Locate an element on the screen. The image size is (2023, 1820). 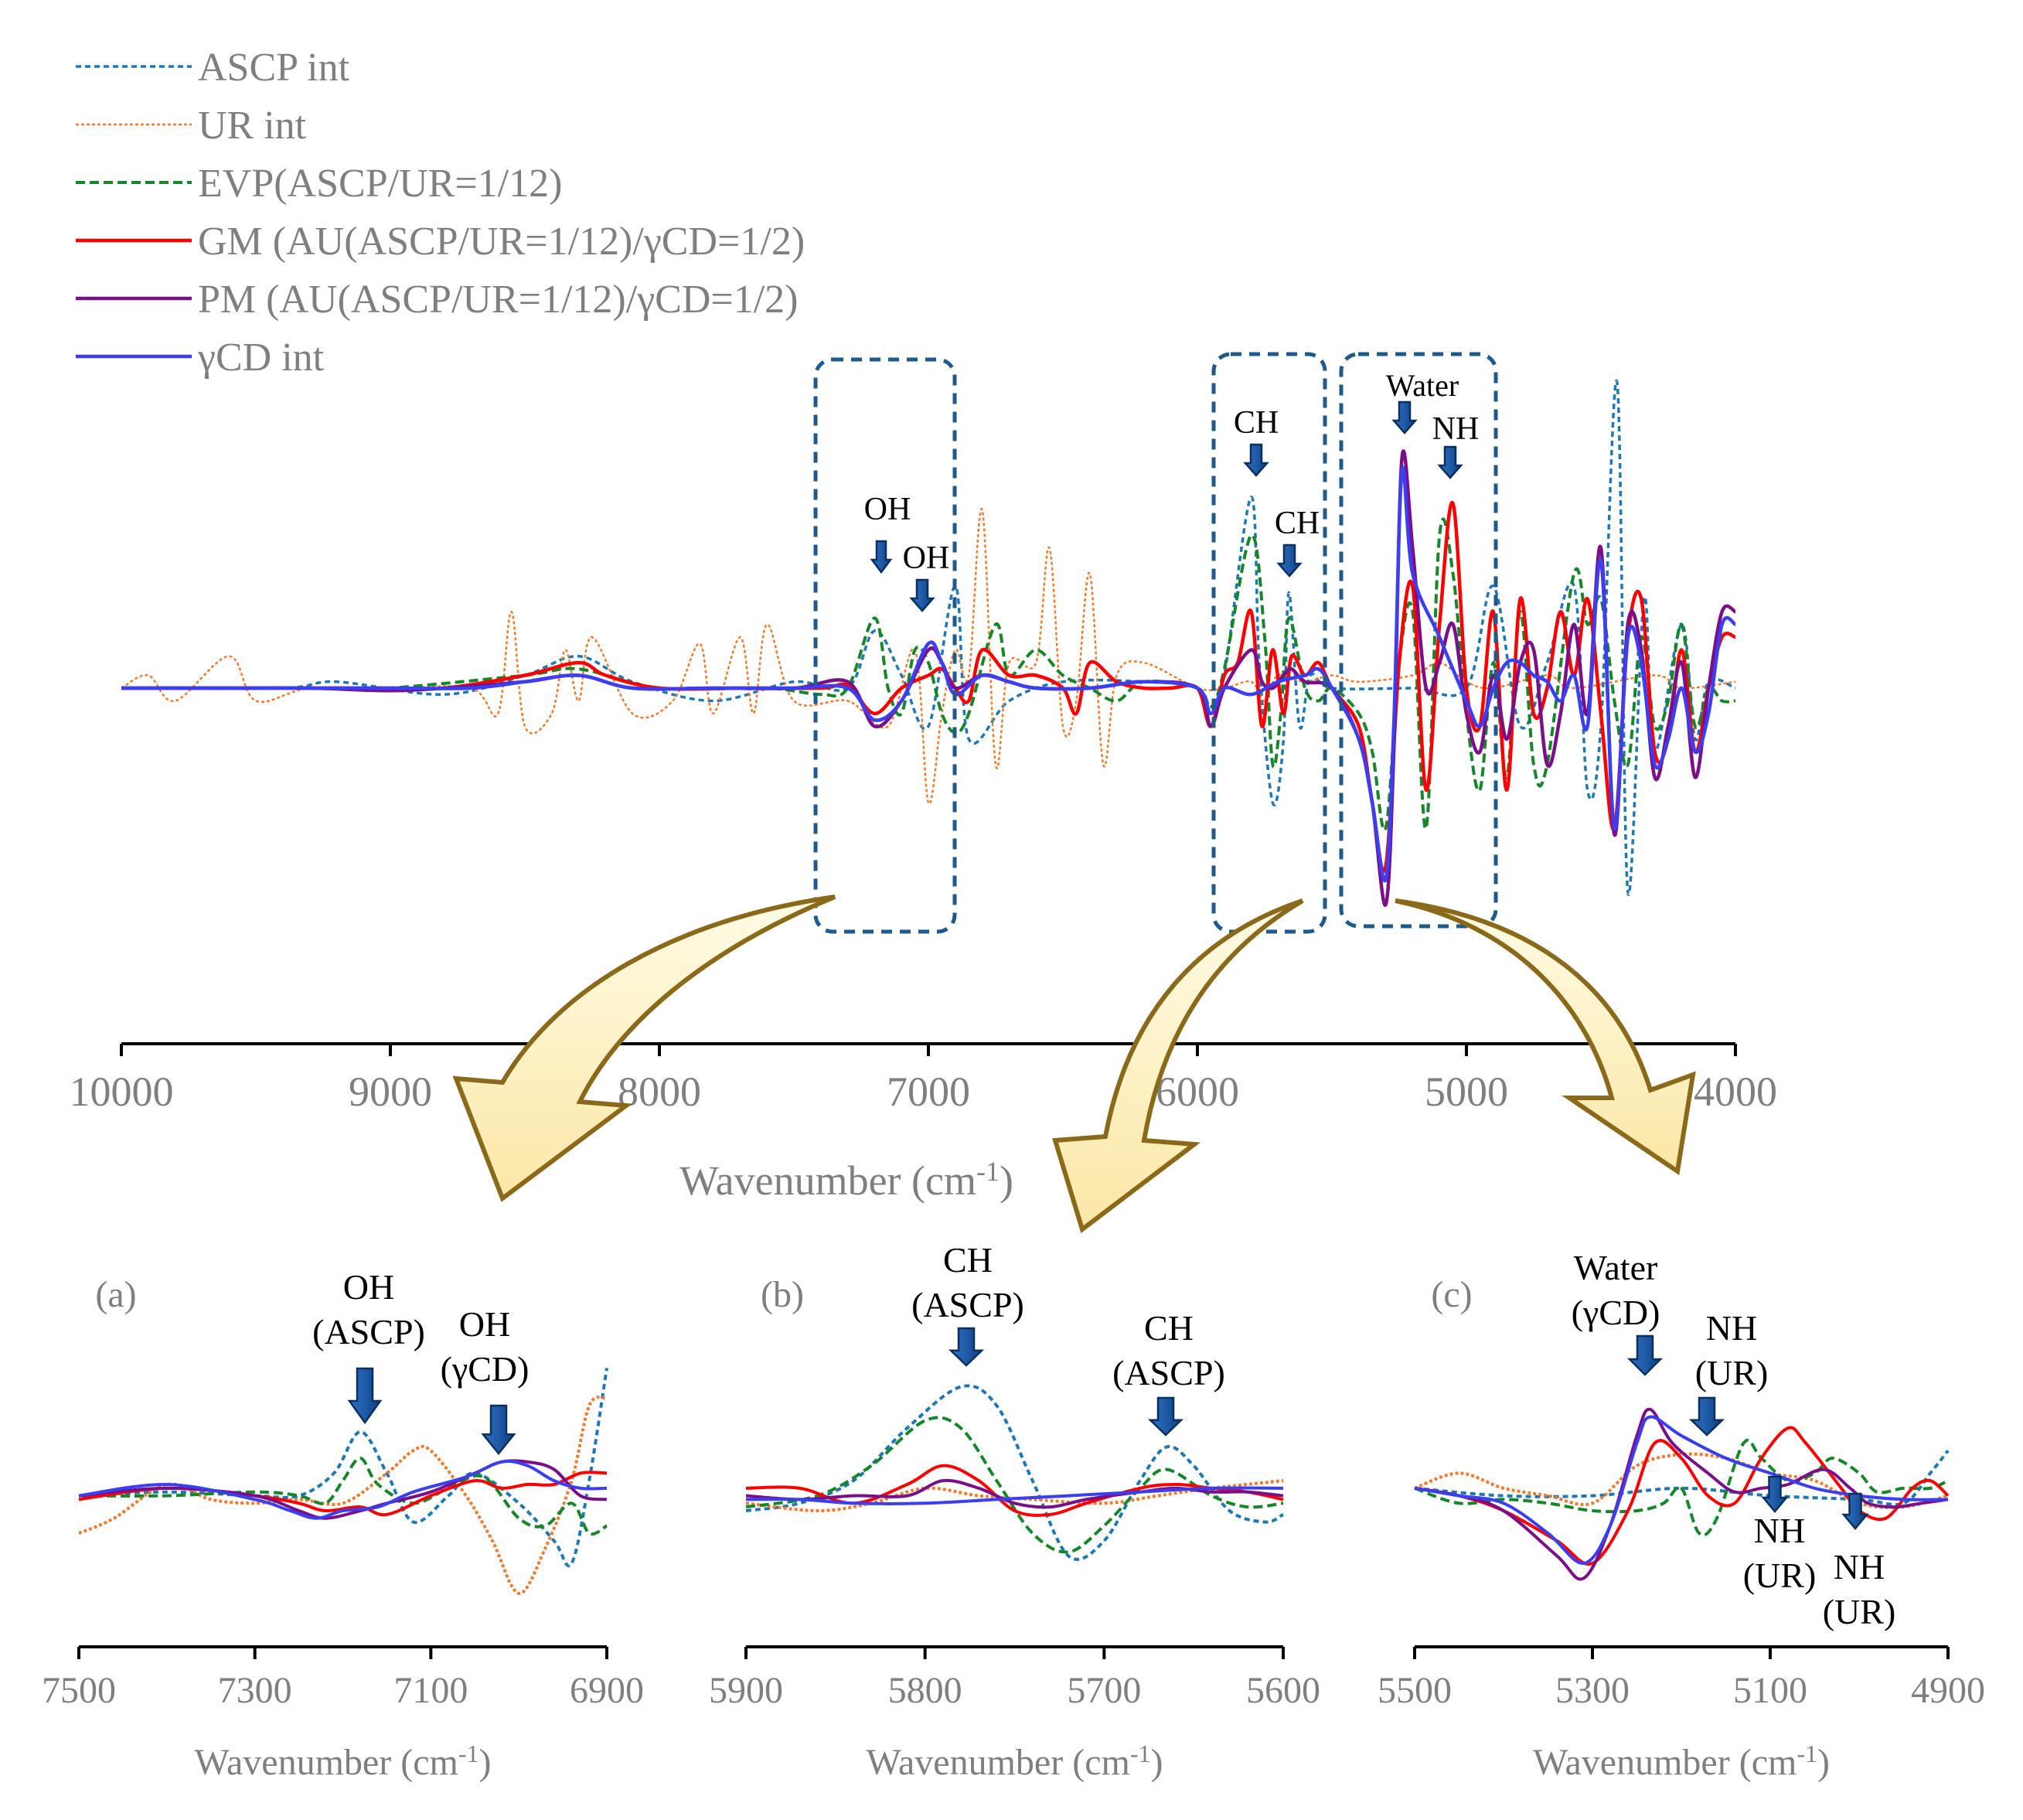
x-tick-label: 6000 is located at coordinates (1197, 1092).